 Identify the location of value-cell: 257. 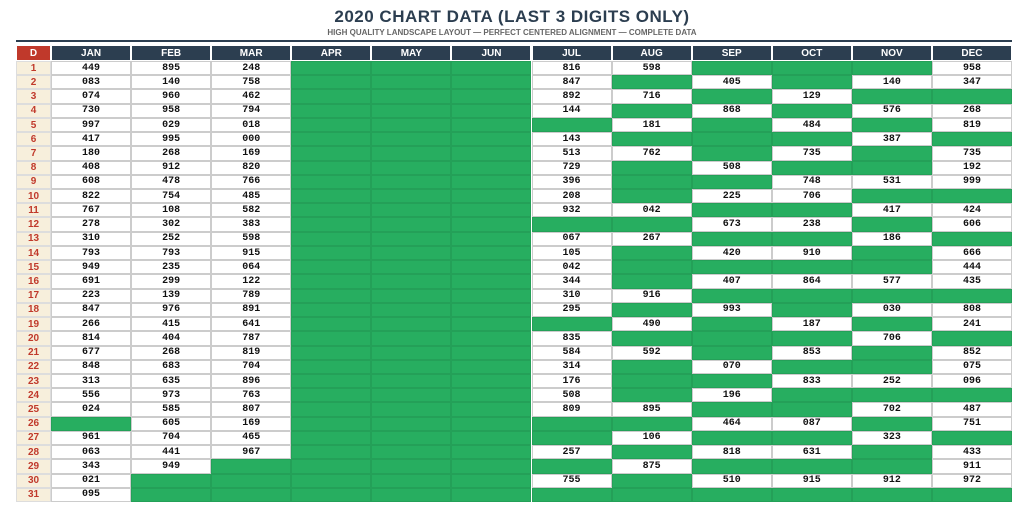
(571, 452).